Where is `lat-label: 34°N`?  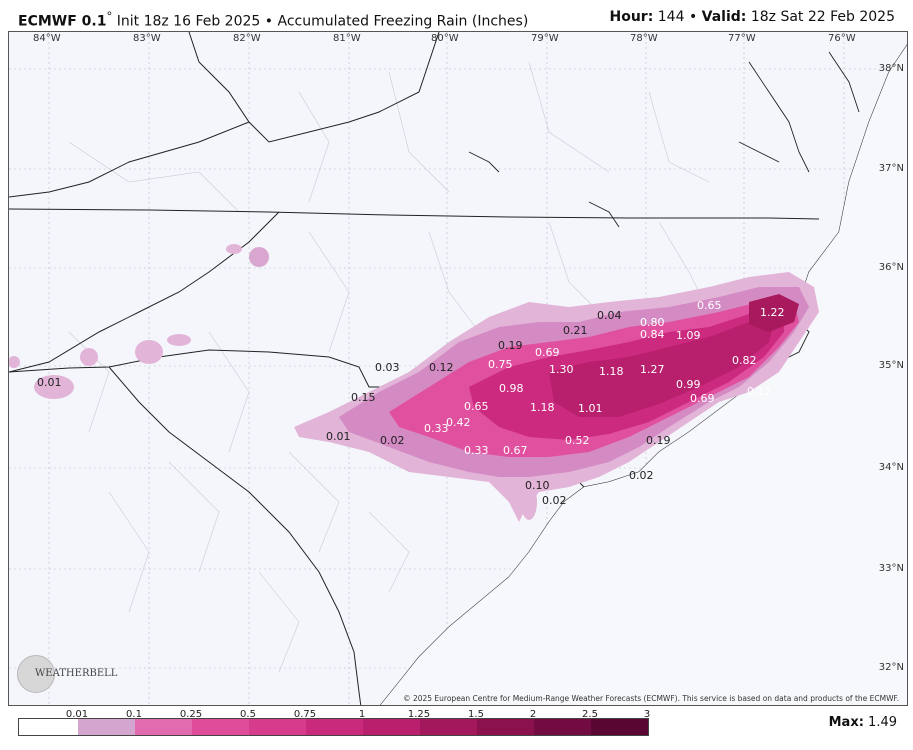 lat-label: 34°N is located at coordinates (891, 467).